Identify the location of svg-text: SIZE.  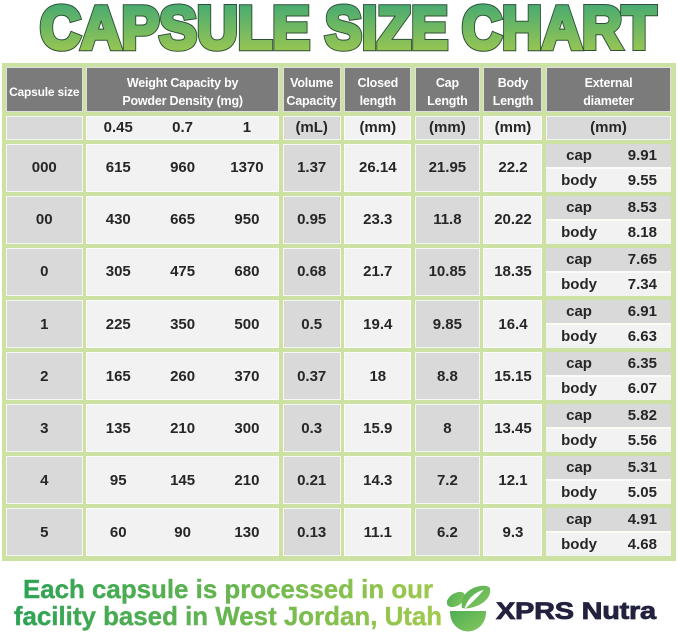
(386, 31).